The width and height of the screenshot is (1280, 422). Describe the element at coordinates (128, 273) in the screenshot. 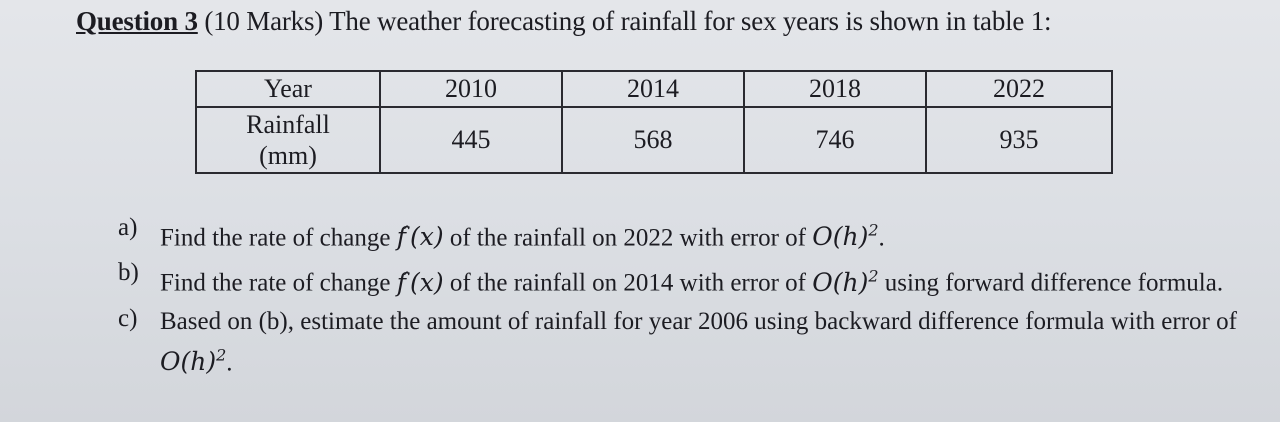

I see `part-letter: b)` at that location.